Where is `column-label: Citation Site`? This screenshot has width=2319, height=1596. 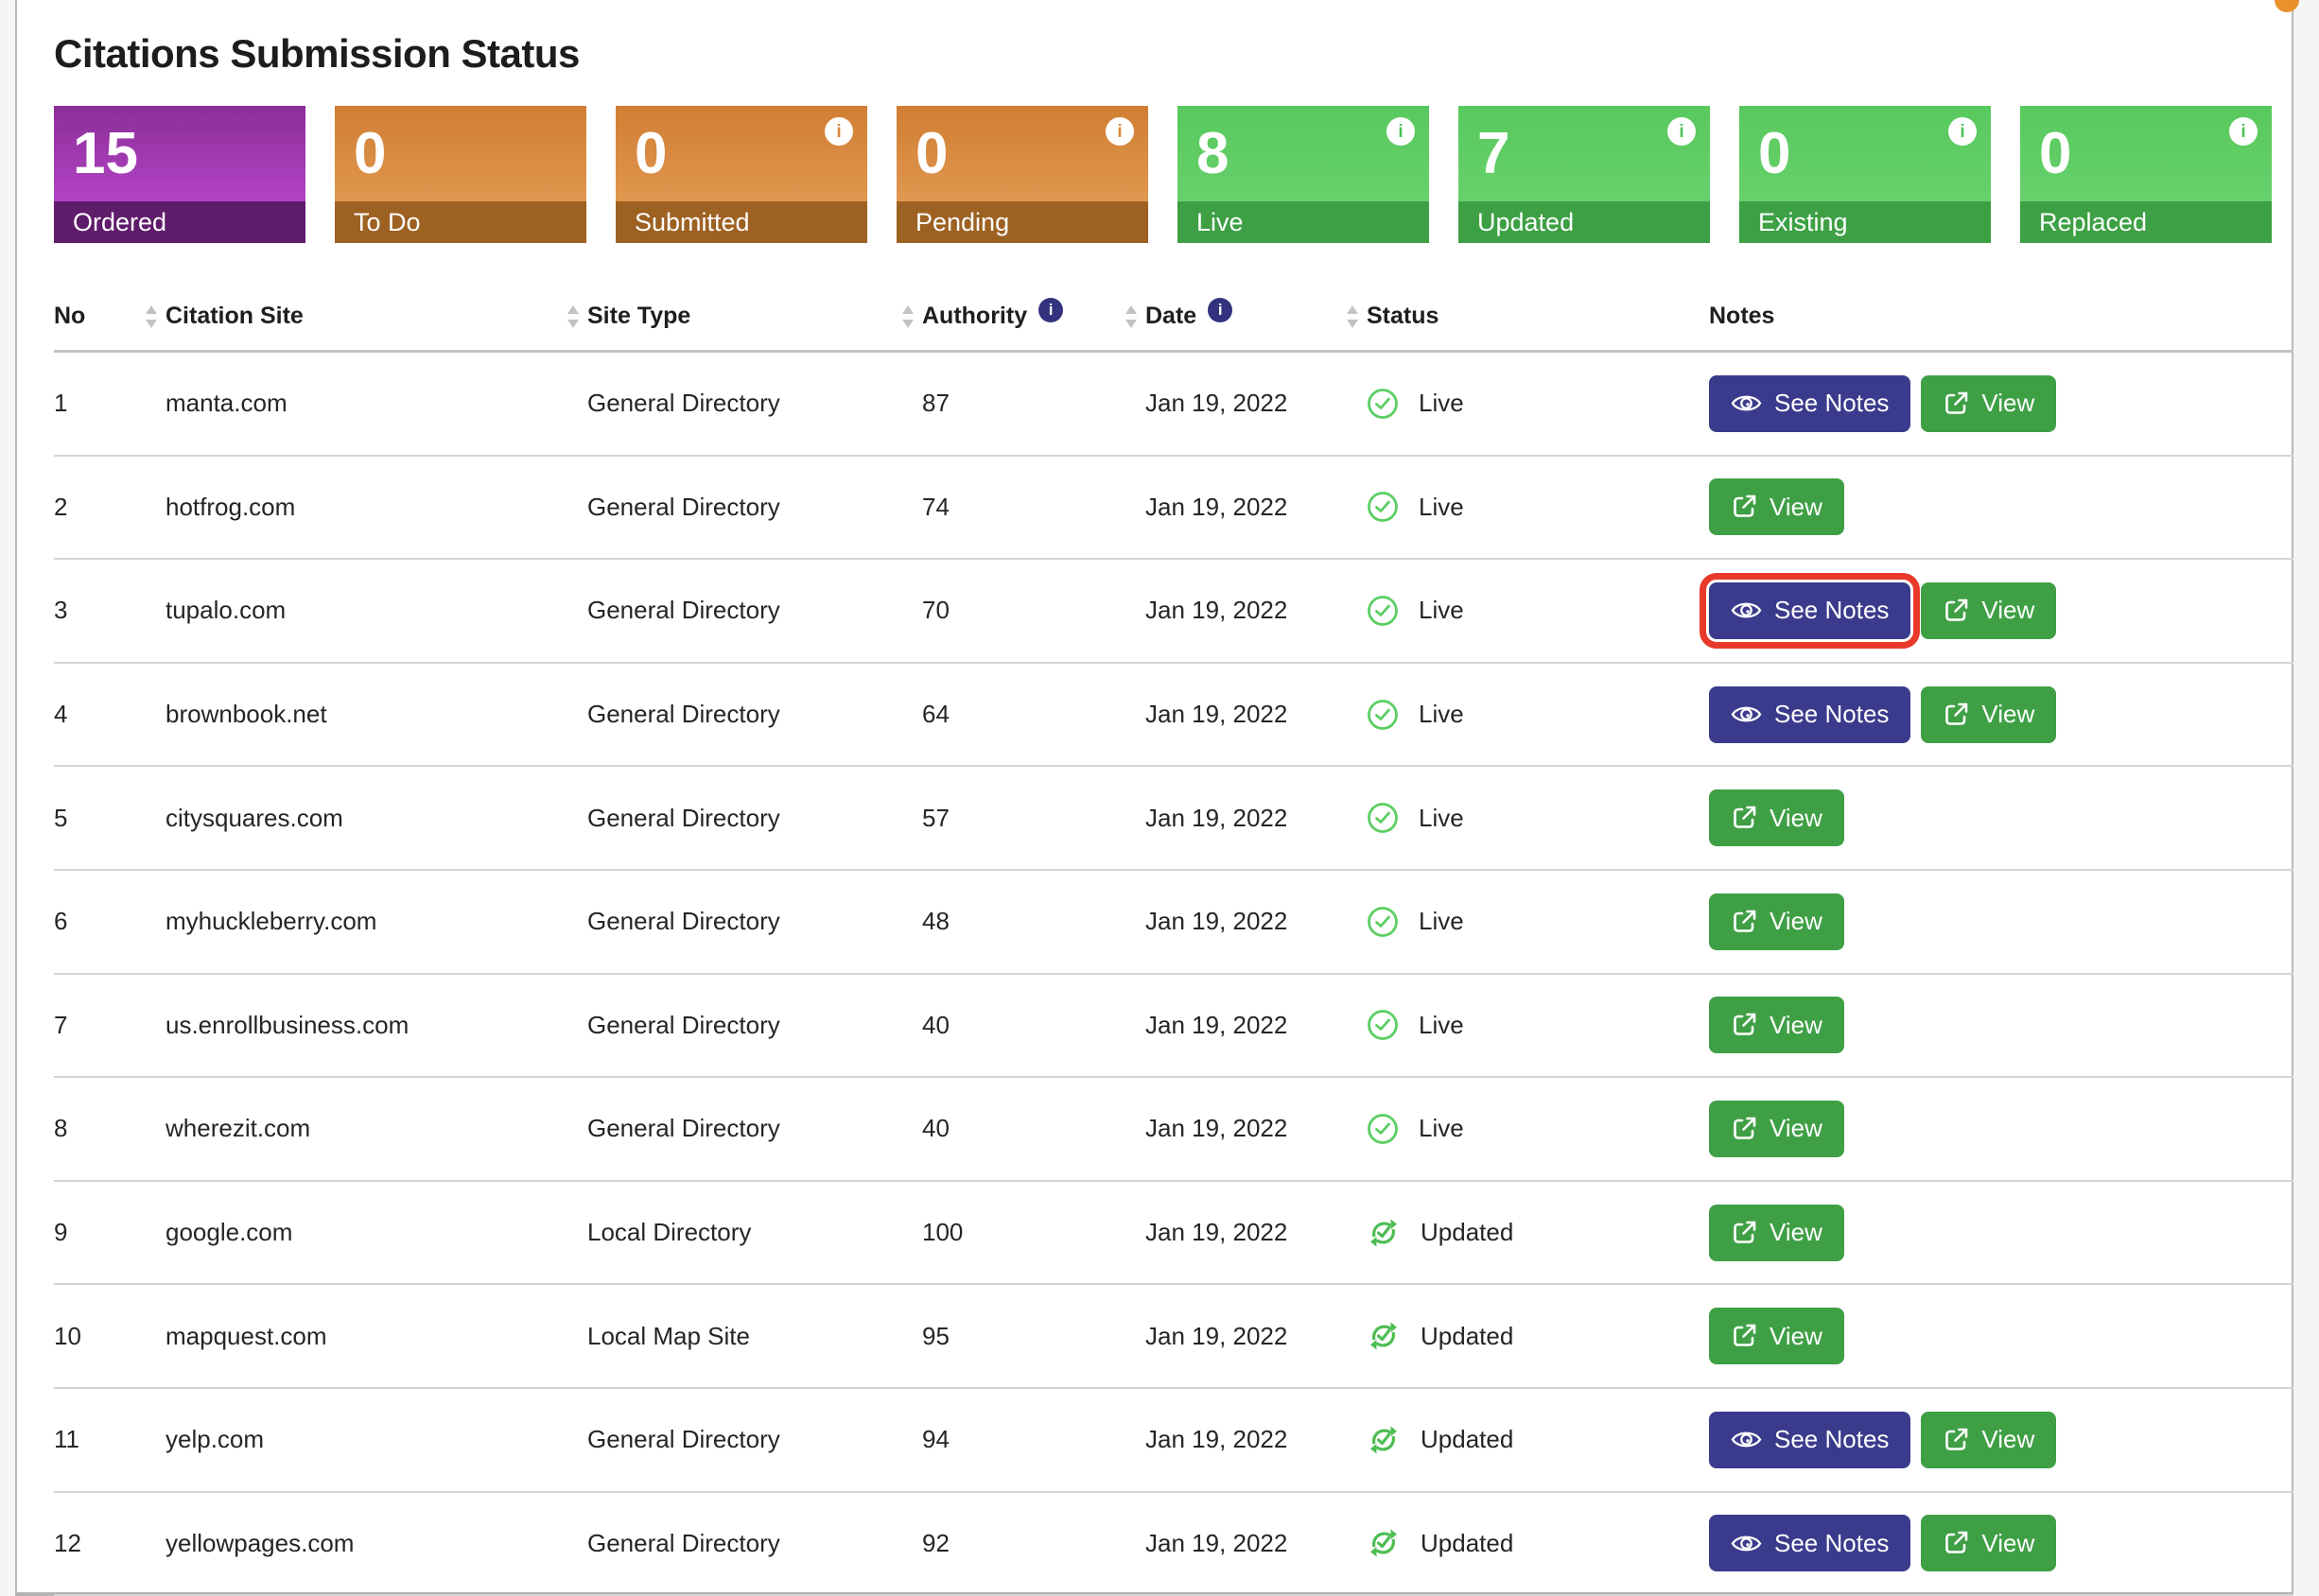 column-label: Citation Site is located at coordinates (235, 316).